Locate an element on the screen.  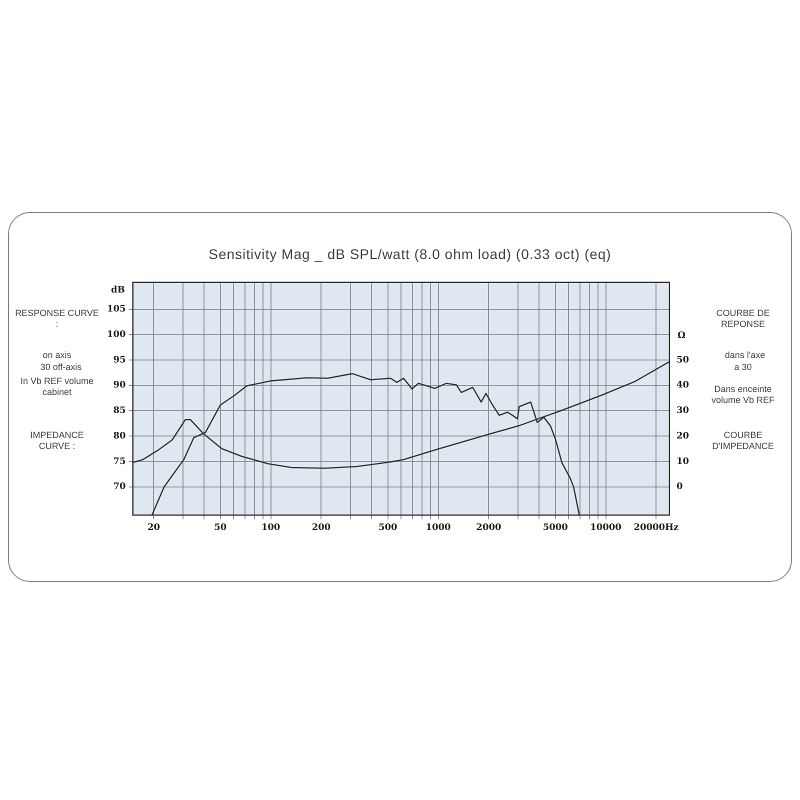
y-tick-label: 100 is located at coordinates (116, 335).